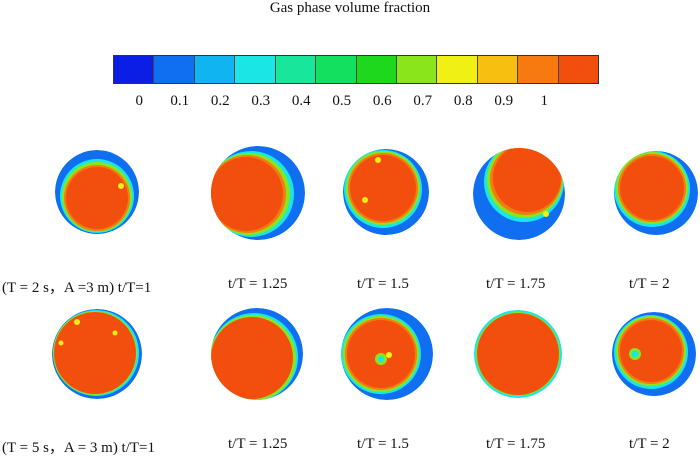  I want to click on section-row1-t1, so click(97, 192).